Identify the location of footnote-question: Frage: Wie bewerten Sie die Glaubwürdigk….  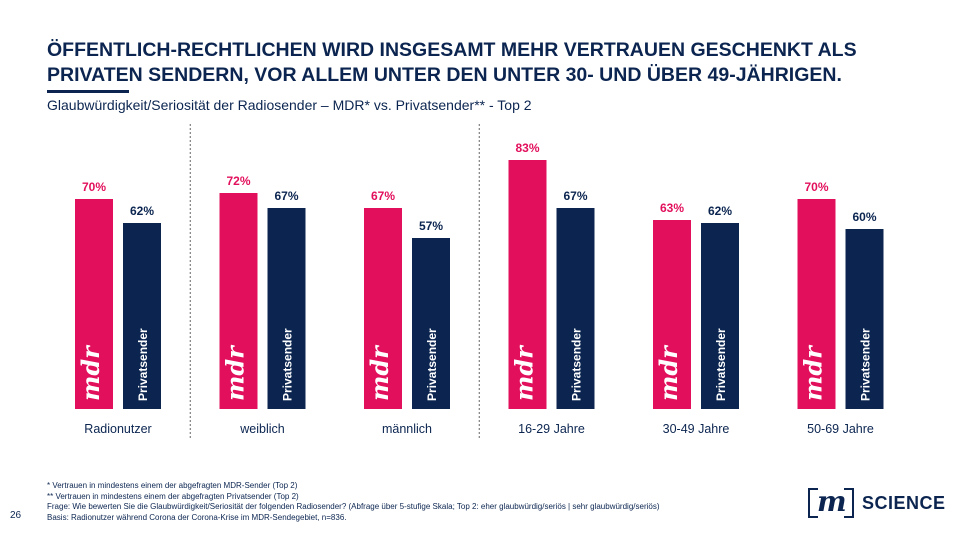
(353, 506).